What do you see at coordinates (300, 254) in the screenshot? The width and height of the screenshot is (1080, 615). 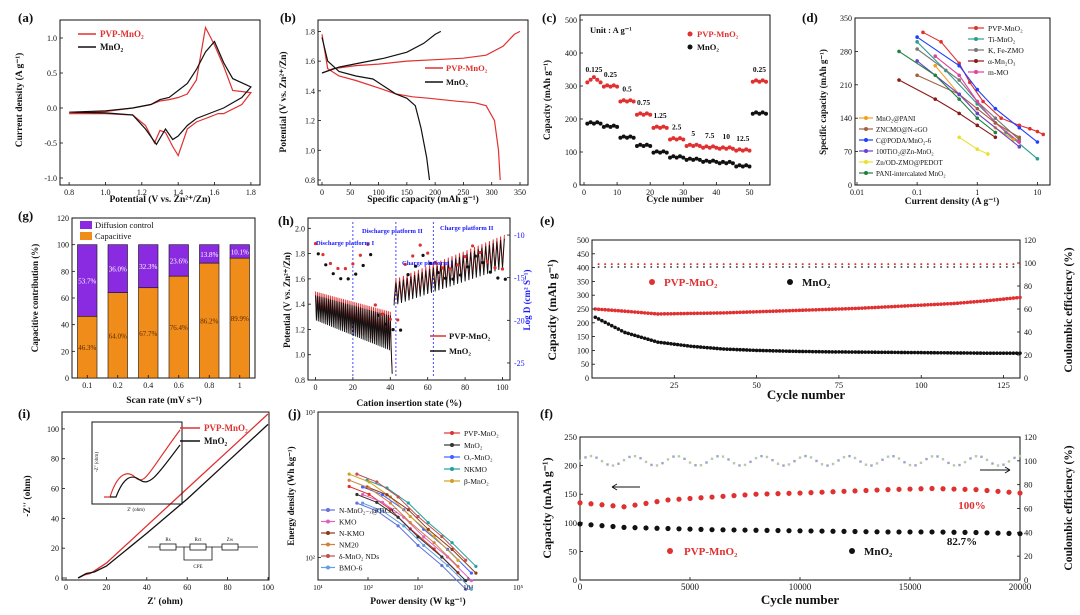 I see `panel-h-ytick-label: 1.8` at bounding box center [300, 254].